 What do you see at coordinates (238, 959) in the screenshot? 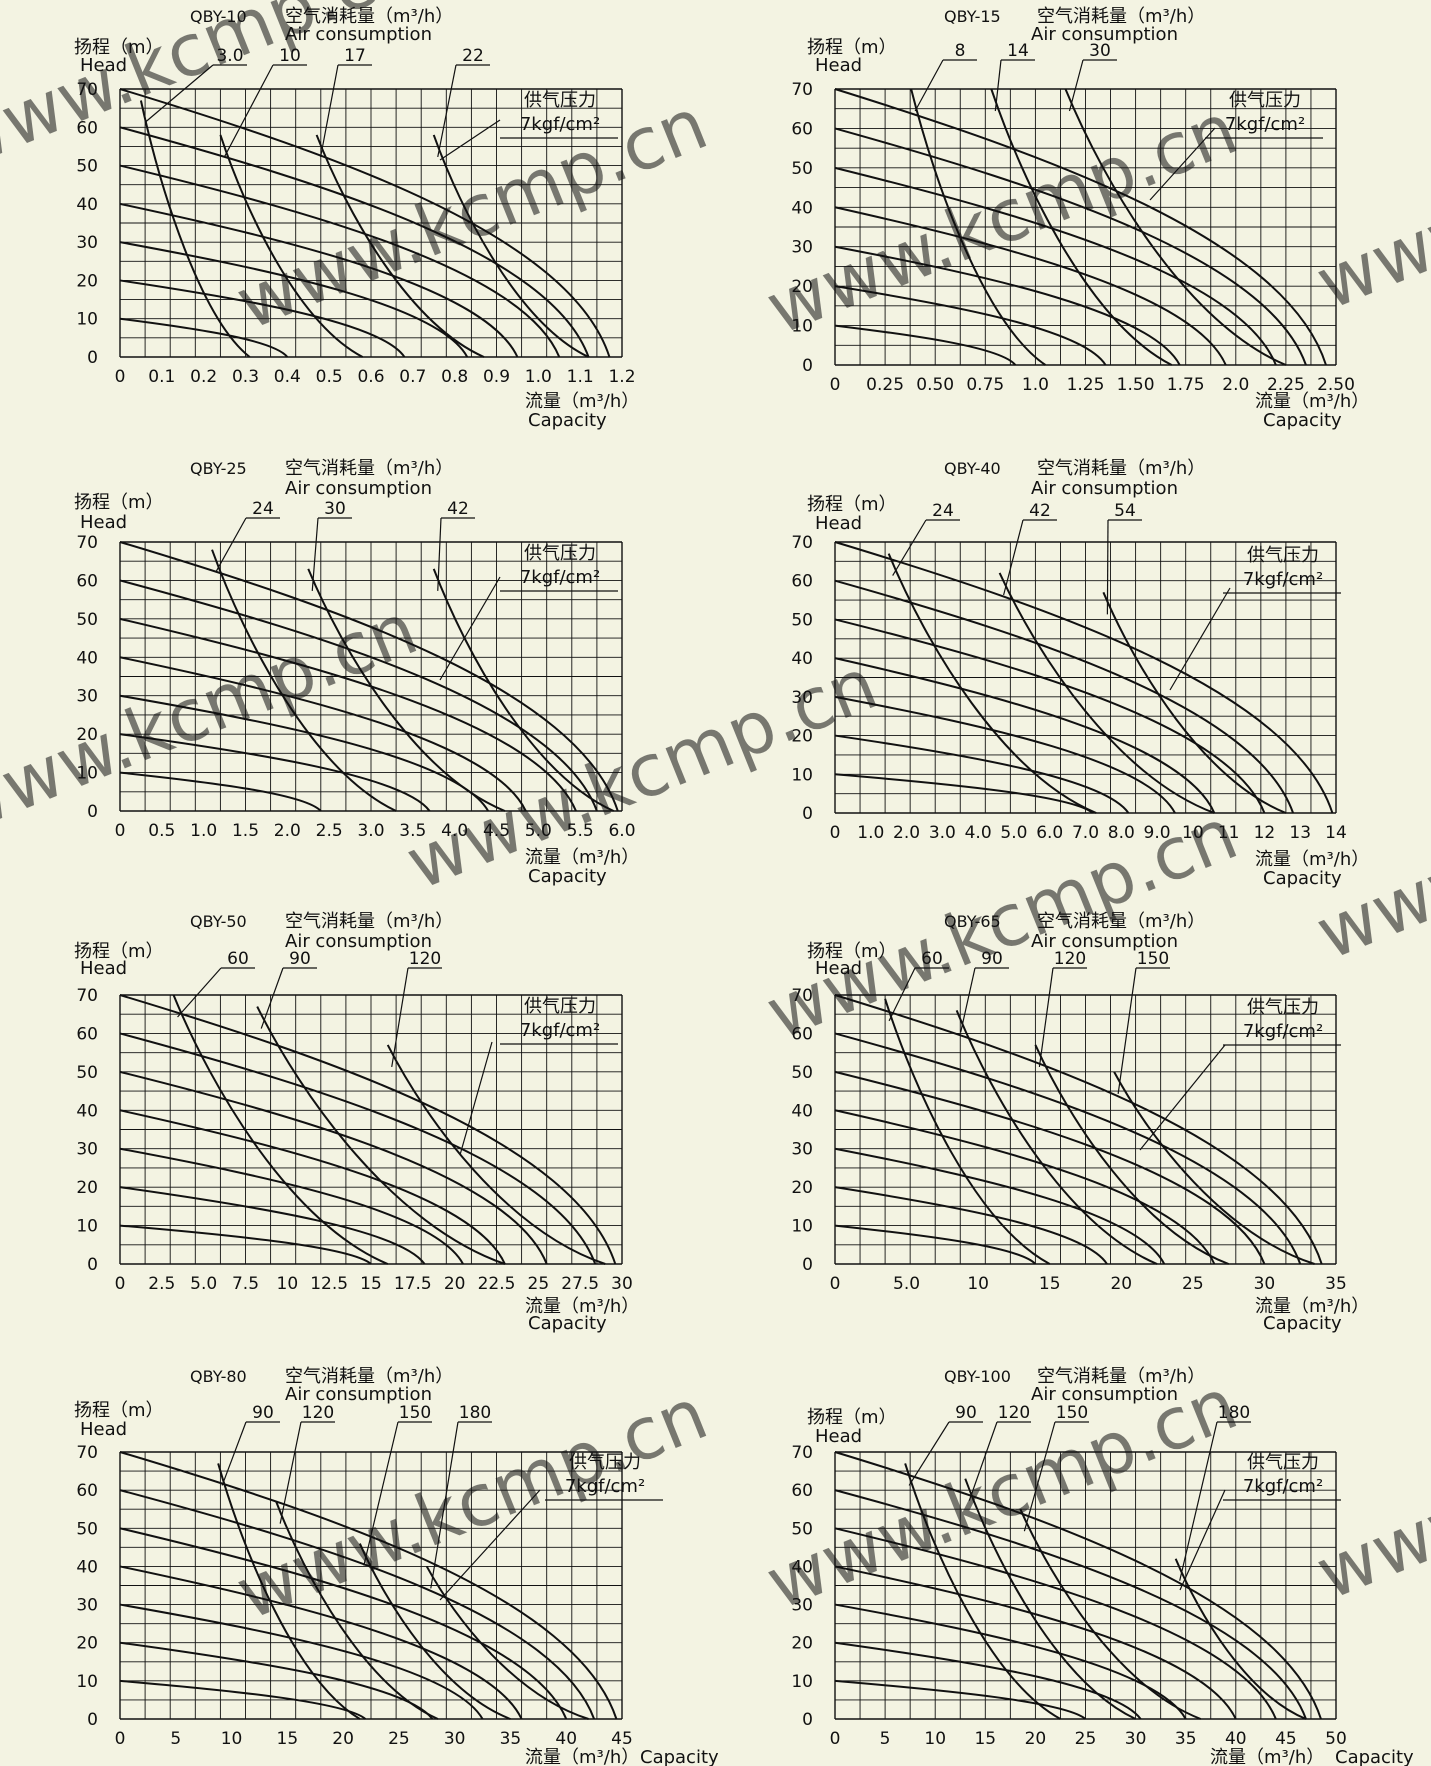
I see `air-consumption-value-label: 60` at bounding box center [238, 959].